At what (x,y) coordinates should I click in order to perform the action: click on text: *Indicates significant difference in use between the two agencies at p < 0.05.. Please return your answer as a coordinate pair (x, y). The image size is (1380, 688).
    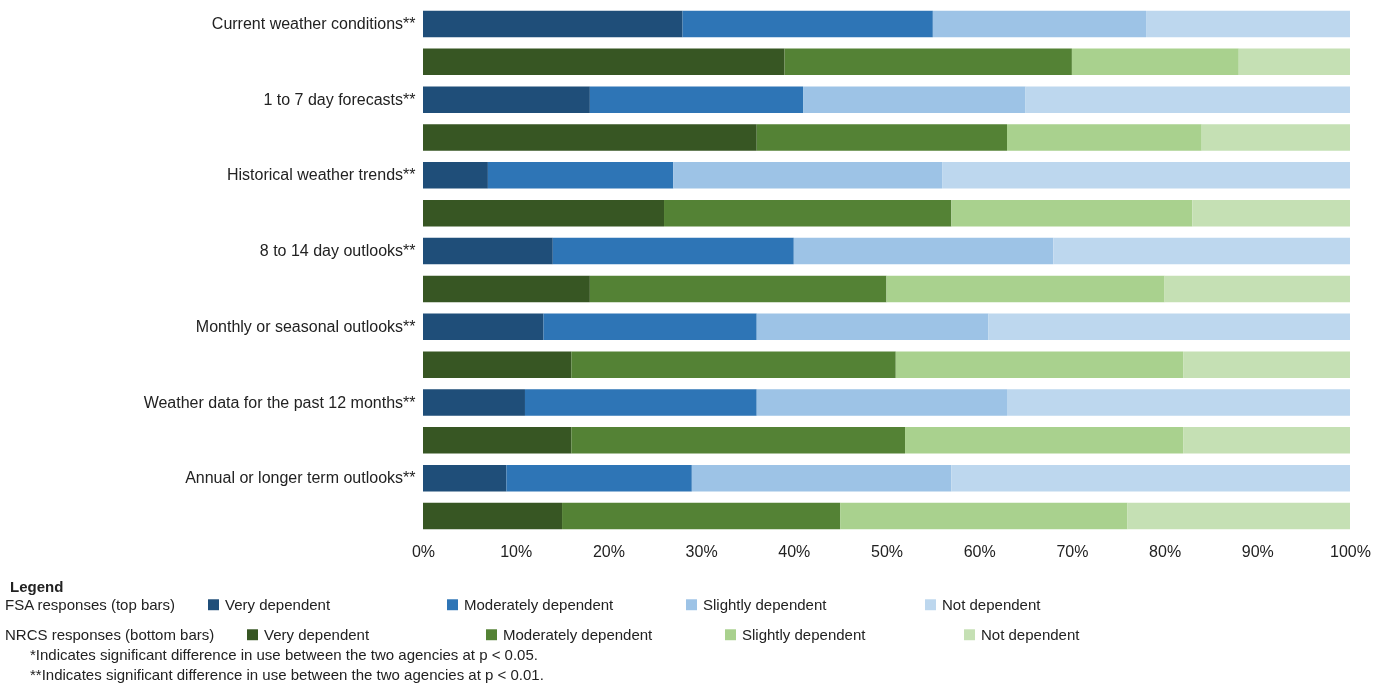
    Looking at the image, I should click on (284, 654).